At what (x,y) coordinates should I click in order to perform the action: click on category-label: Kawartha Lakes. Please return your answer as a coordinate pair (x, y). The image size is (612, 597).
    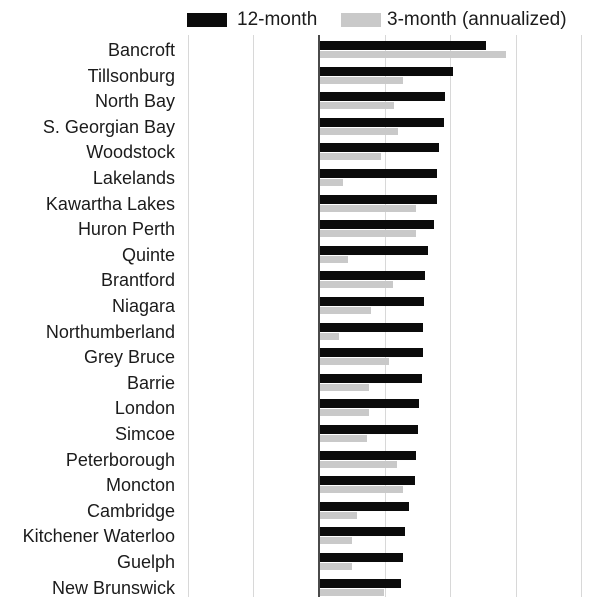
    Looking at the image, I should click on (110, 203).